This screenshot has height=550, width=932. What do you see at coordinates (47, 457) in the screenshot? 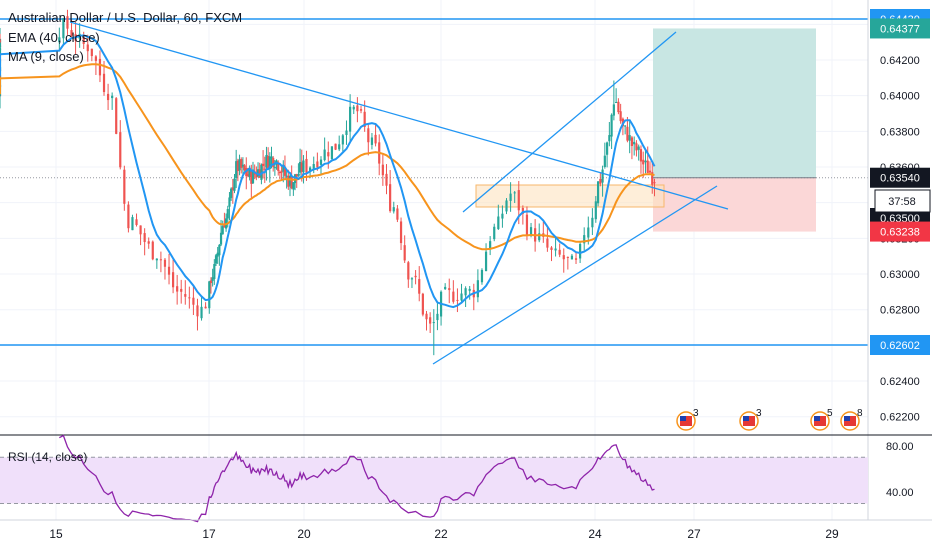
I see `rsi-legend: RSI (14, close)` at bounding box center [47, 457].